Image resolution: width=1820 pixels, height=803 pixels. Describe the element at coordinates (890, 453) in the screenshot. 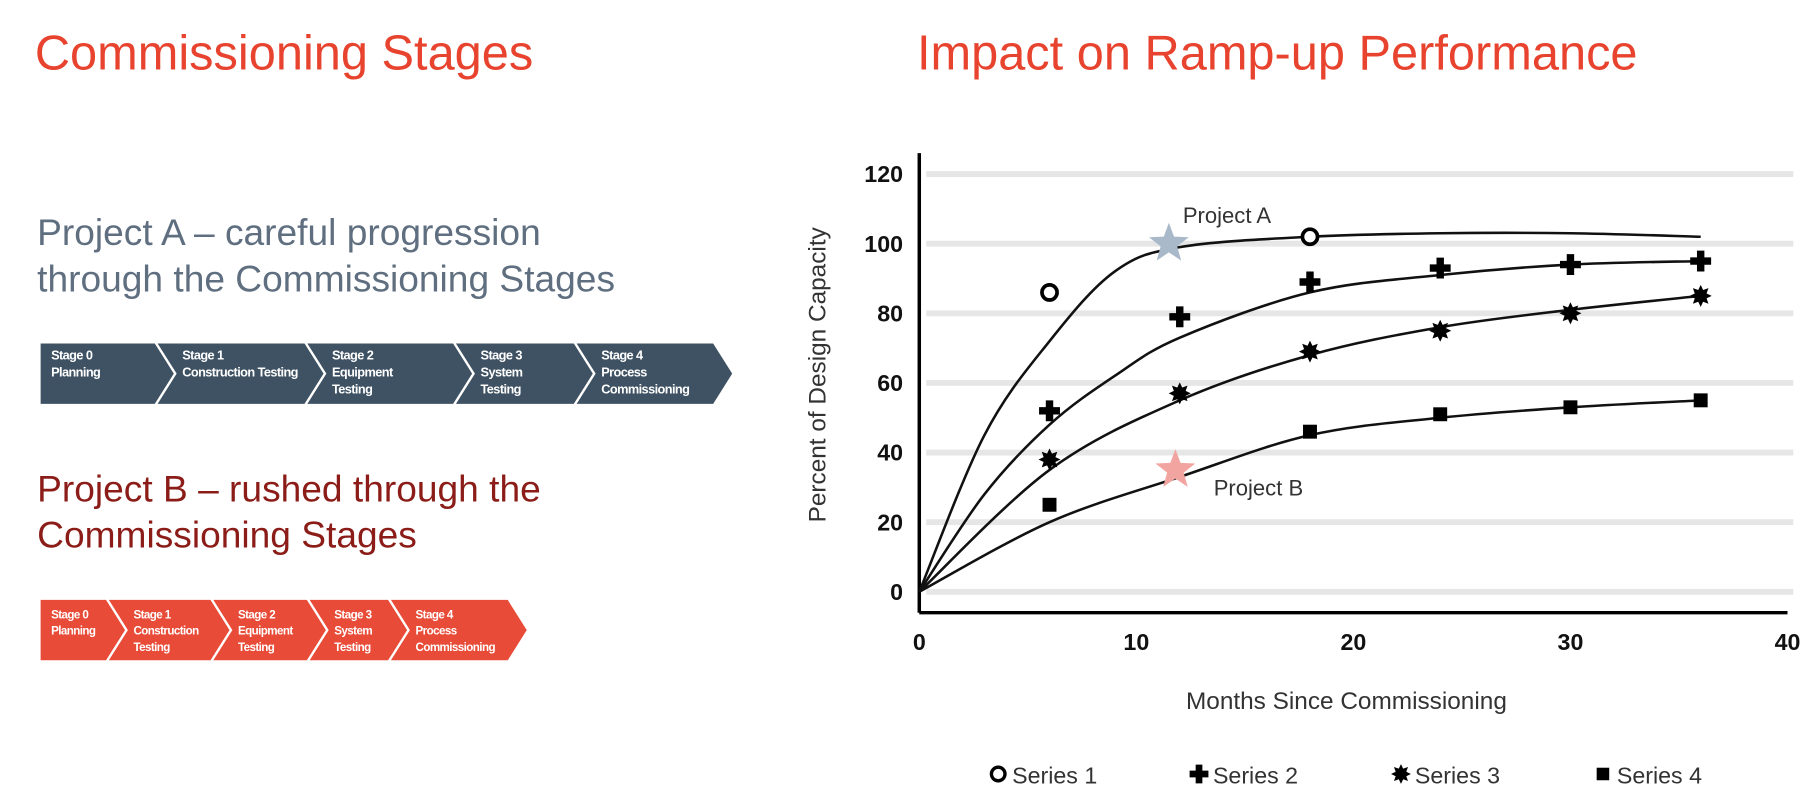

I see `y-tick-label: 40` at that location.